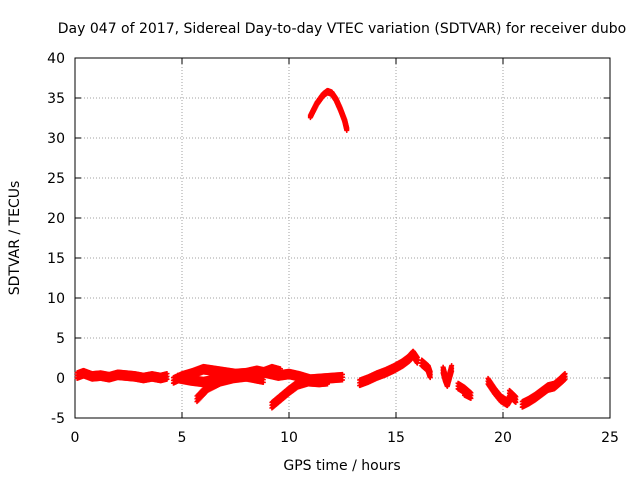 This screenshot has width=640, height=480. Describe the element at coordinates (289, 438) in the screenshot. I see `x-tick-label: 10` at that location.